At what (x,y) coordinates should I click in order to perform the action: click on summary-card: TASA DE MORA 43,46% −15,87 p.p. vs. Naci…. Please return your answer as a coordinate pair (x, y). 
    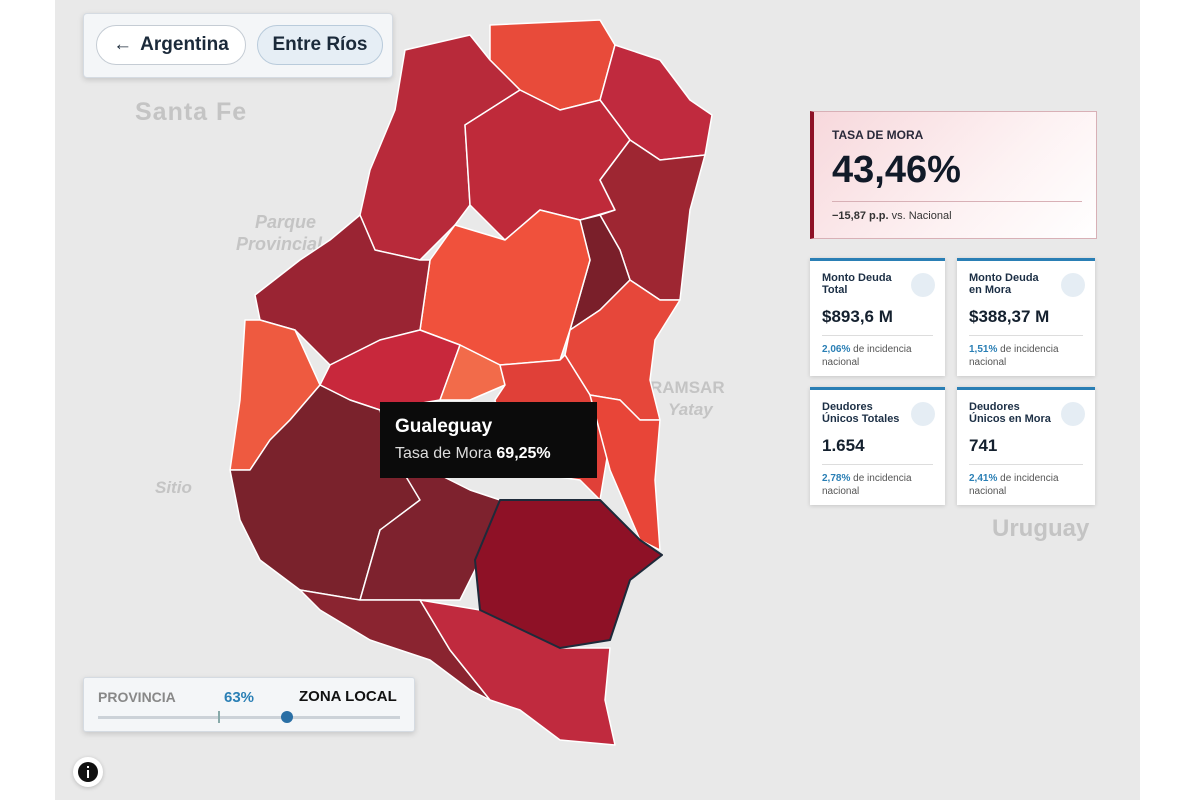
    Looking at the image, I should click on (953, 175).